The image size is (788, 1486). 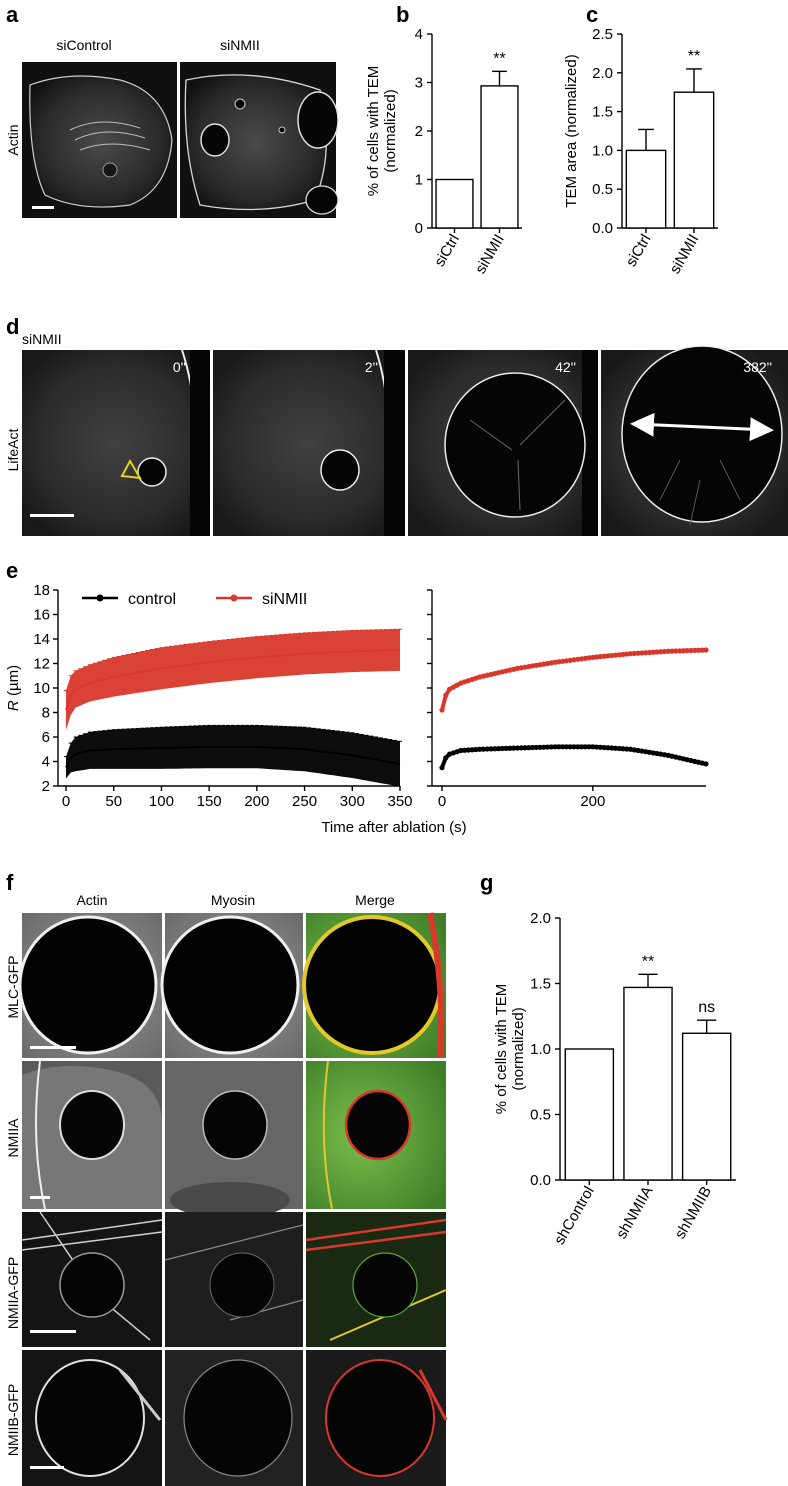 I want to click on timestamp-2: 2'', so click(x=371, y=367).